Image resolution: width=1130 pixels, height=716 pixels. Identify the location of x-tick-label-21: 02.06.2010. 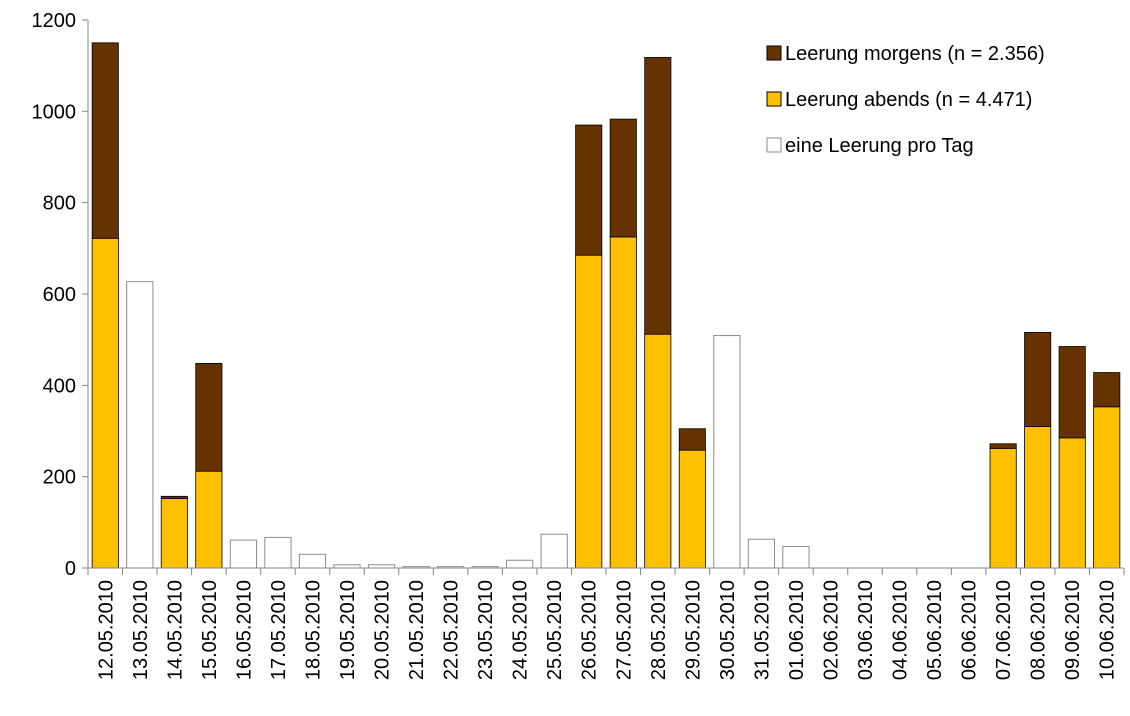
(831, 630).